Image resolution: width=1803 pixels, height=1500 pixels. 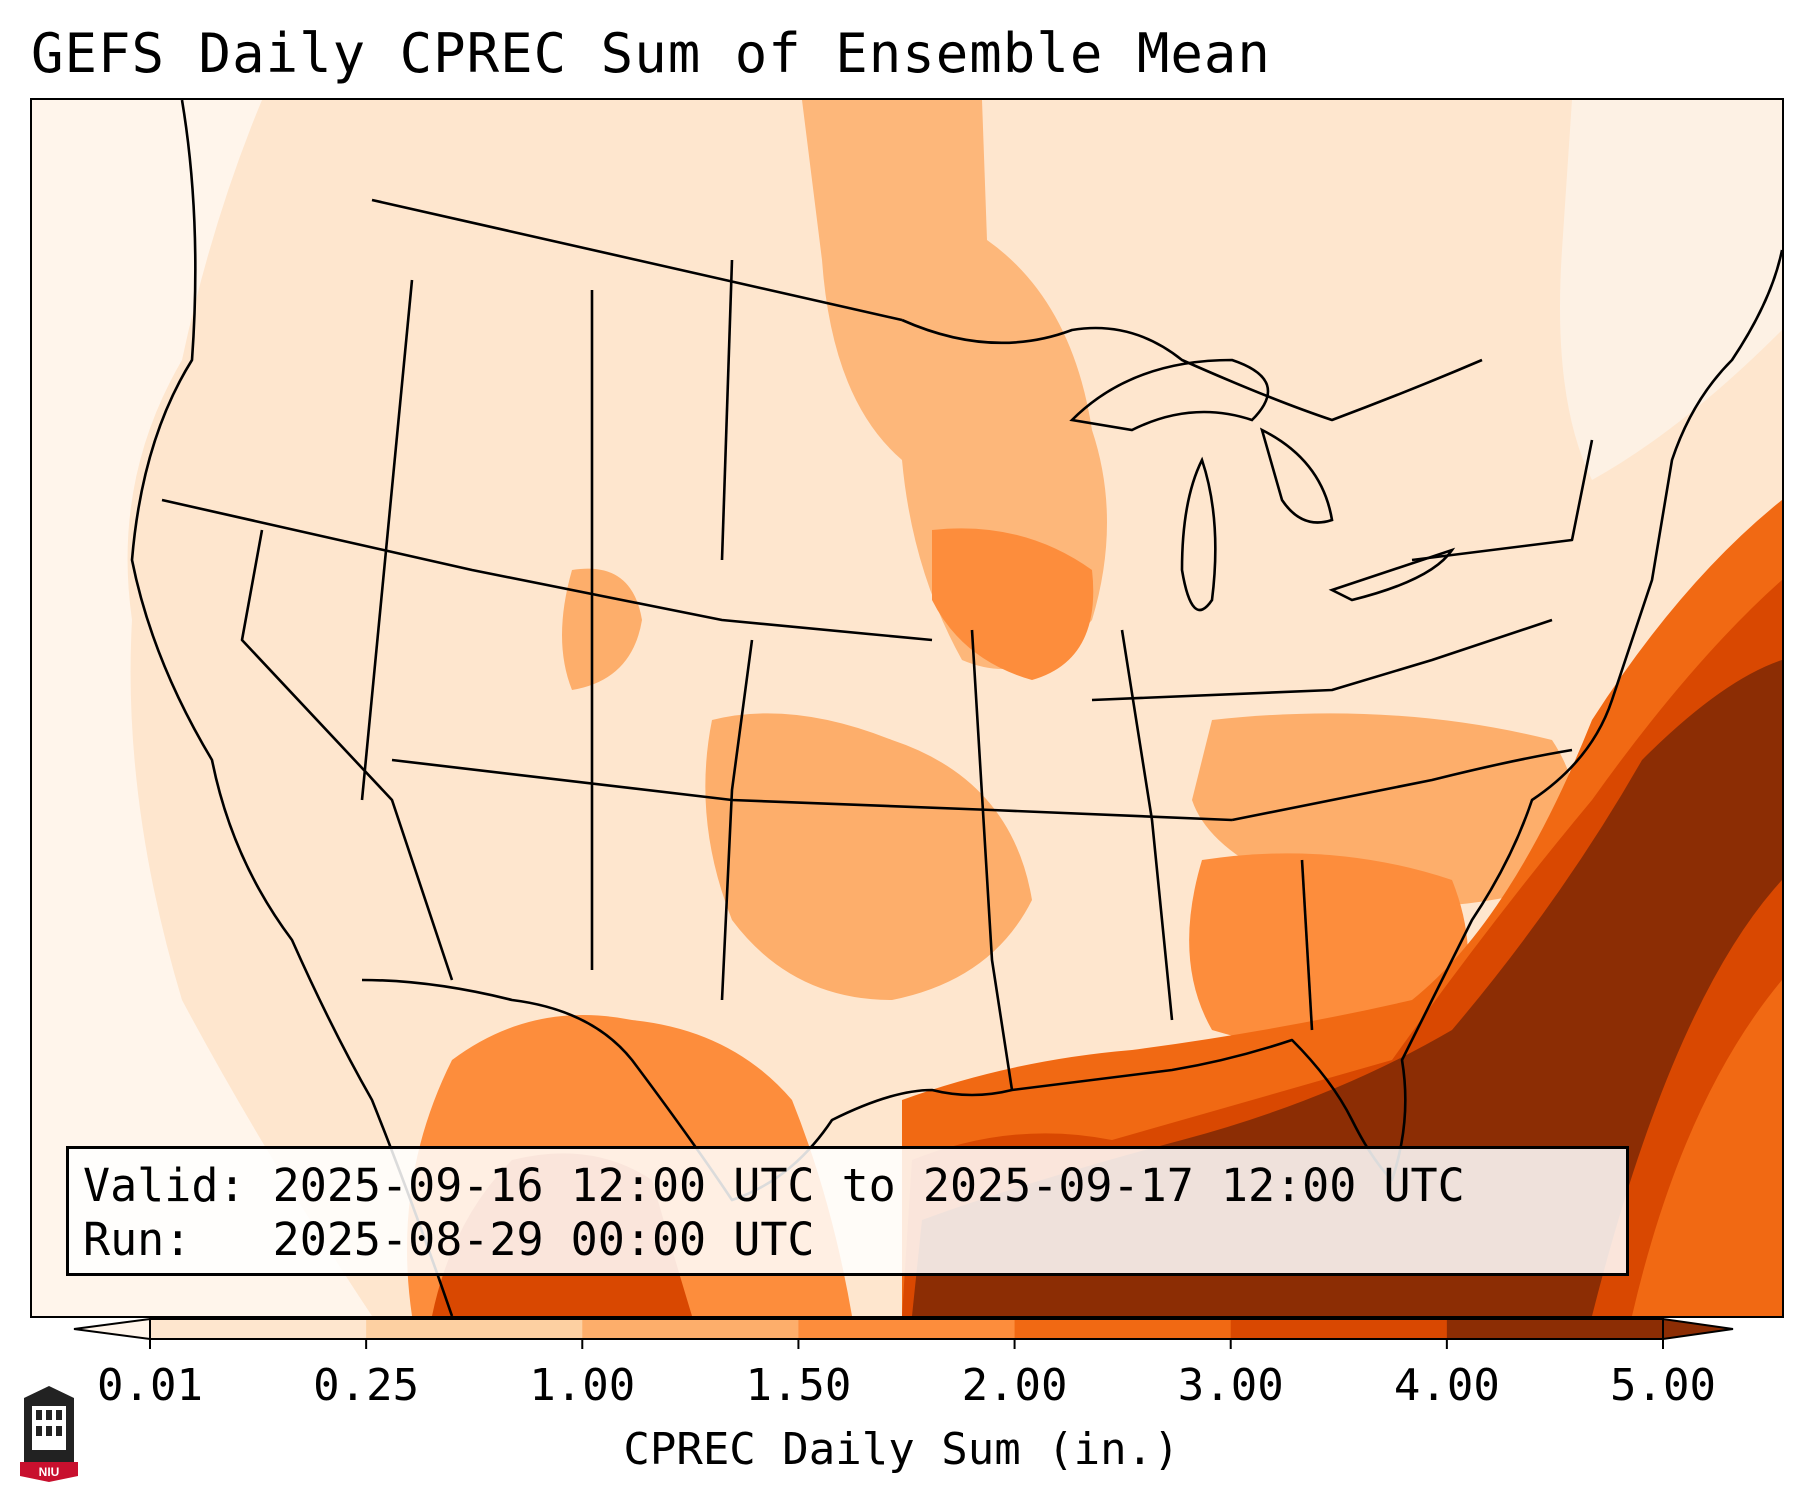 I want to click on colorbar-label: CPREC Daily Sum (in.), so click(x=901, y=1449).